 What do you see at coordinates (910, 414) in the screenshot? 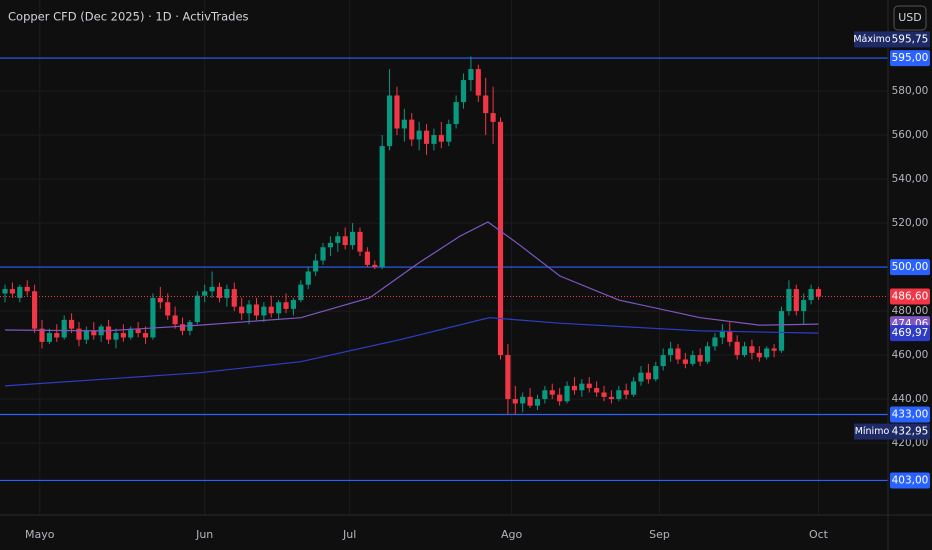
I see `level-label: 433,00` at bounding box center [910, 414].